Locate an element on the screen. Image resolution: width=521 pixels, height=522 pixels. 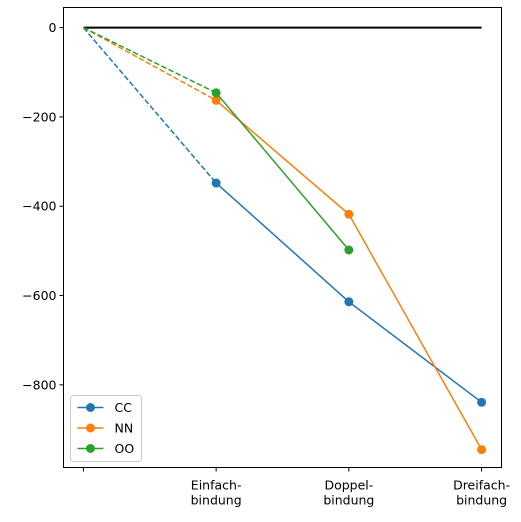
legend: CC NN OO is located at coordinates (106, 428).